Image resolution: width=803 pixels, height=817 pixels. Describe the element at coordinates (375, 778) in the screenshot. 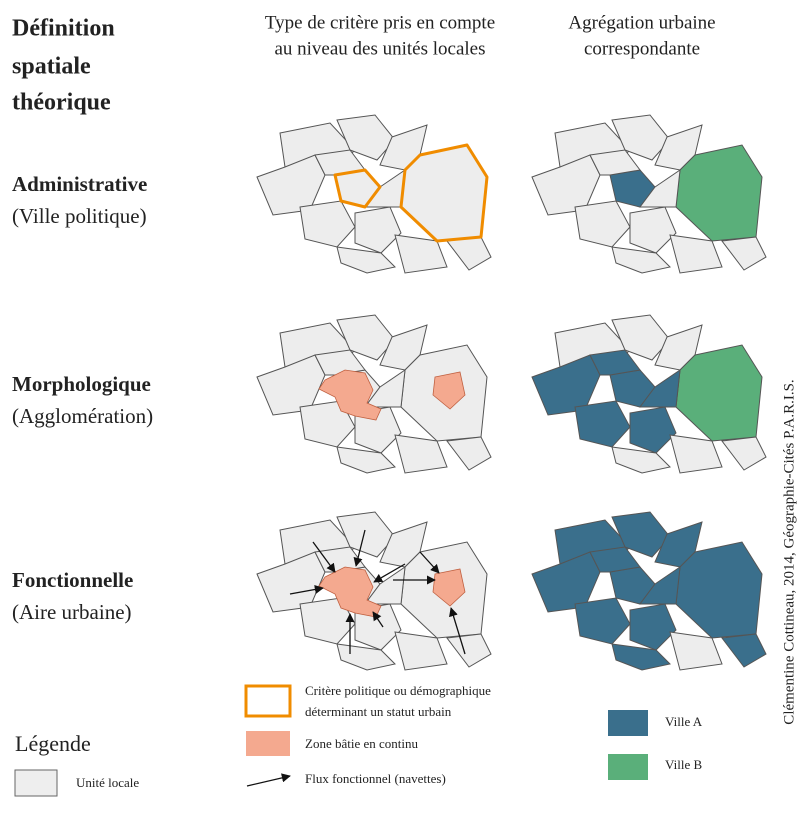

I see `legend-label: Flux fonctionnel (navettes)` at that location.